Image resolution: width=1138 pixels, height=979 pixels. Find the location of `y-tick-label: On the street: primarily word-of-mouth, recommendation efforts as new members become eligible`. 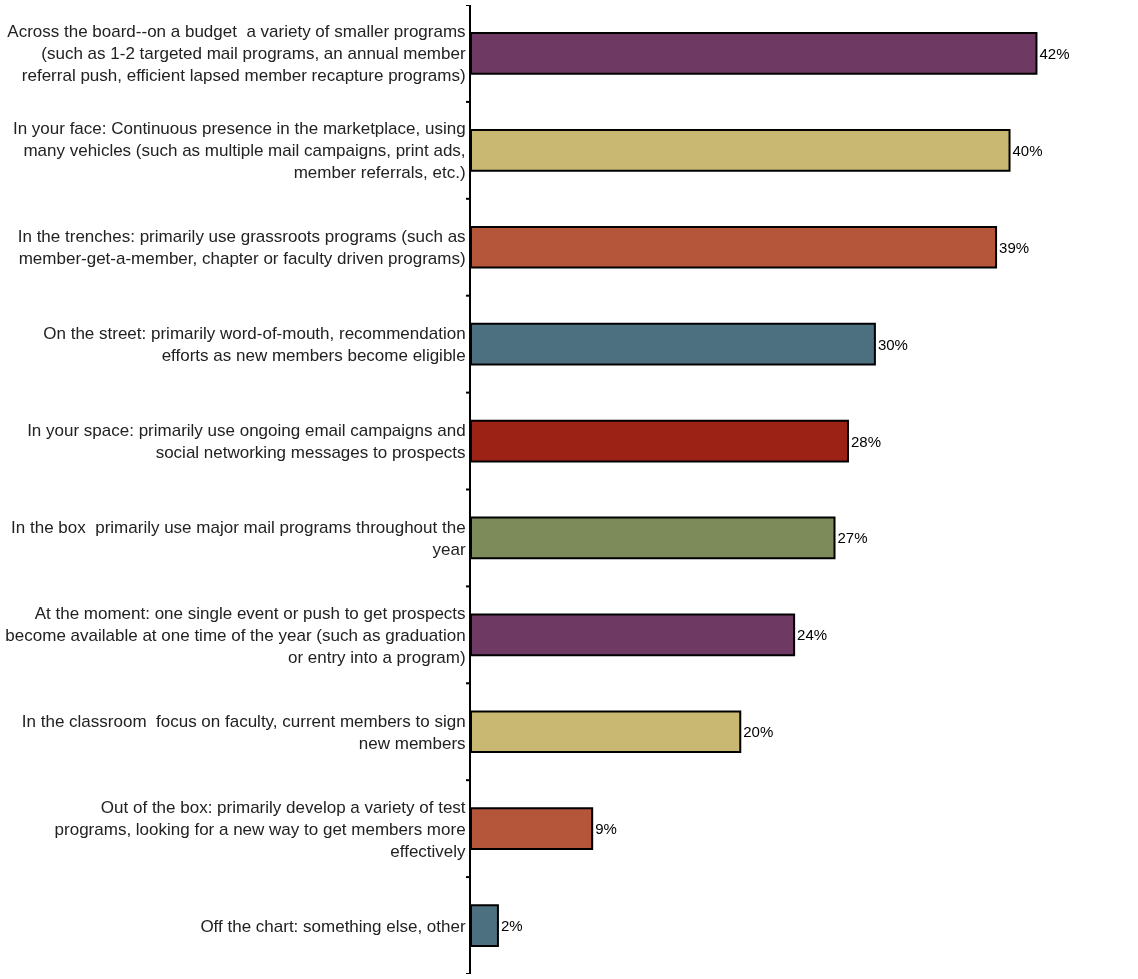

y-tick-label: On the street: primarily word-of-mouth, recommendation efforts as new members become eligible is located at coordinates (254, 345).